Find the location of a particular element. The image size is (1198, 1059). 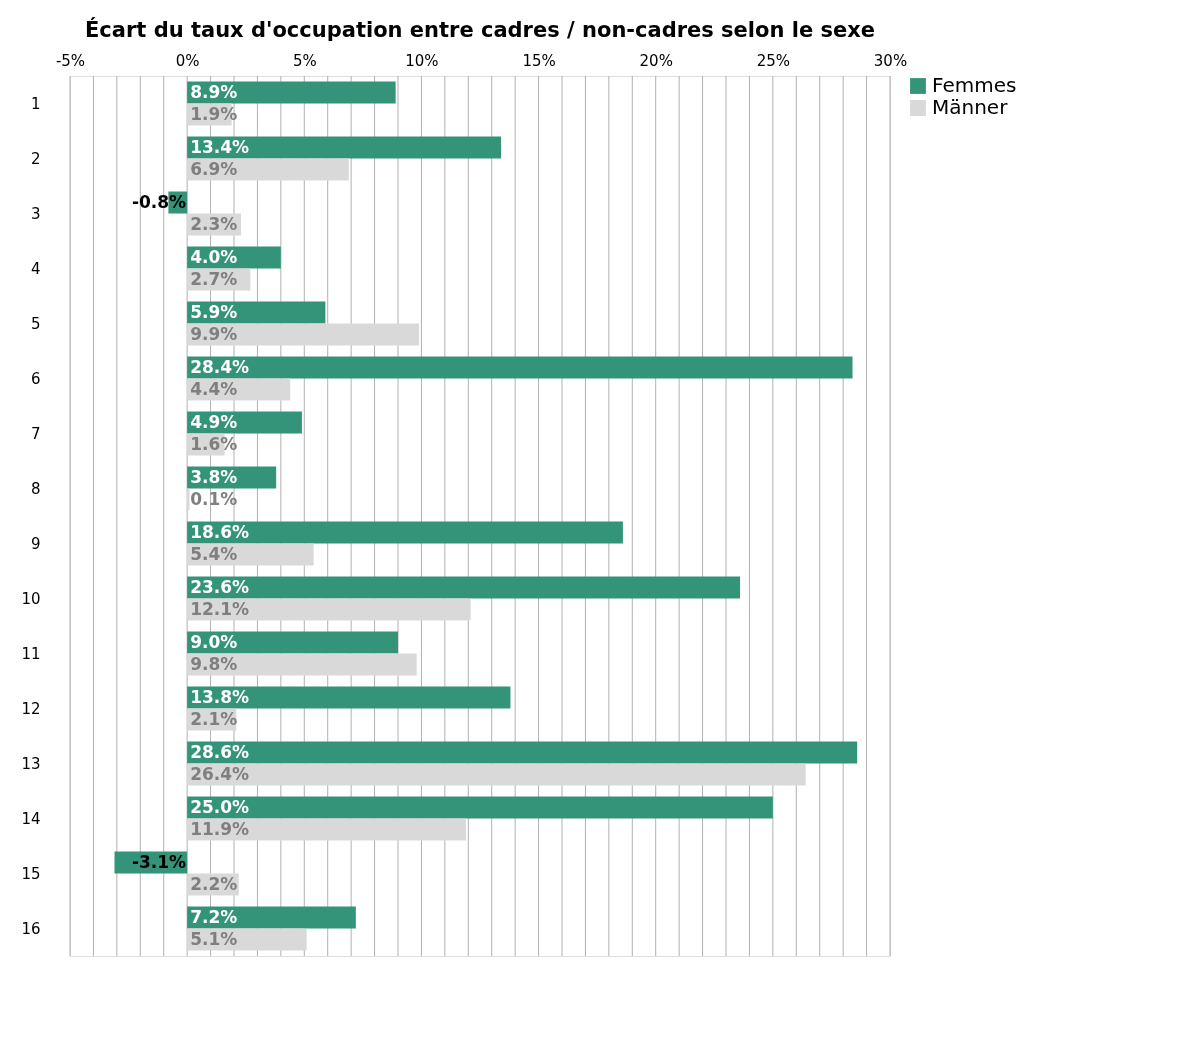

data-label: 23.6% is located at coordinates (220, 586).